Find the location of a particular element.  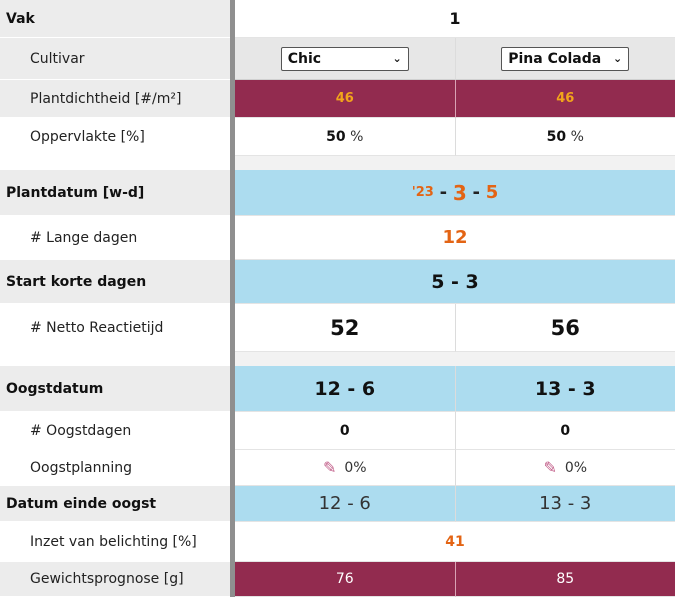

plantdichtheid-cell-2: 46 is located at coordinates (564, 99).